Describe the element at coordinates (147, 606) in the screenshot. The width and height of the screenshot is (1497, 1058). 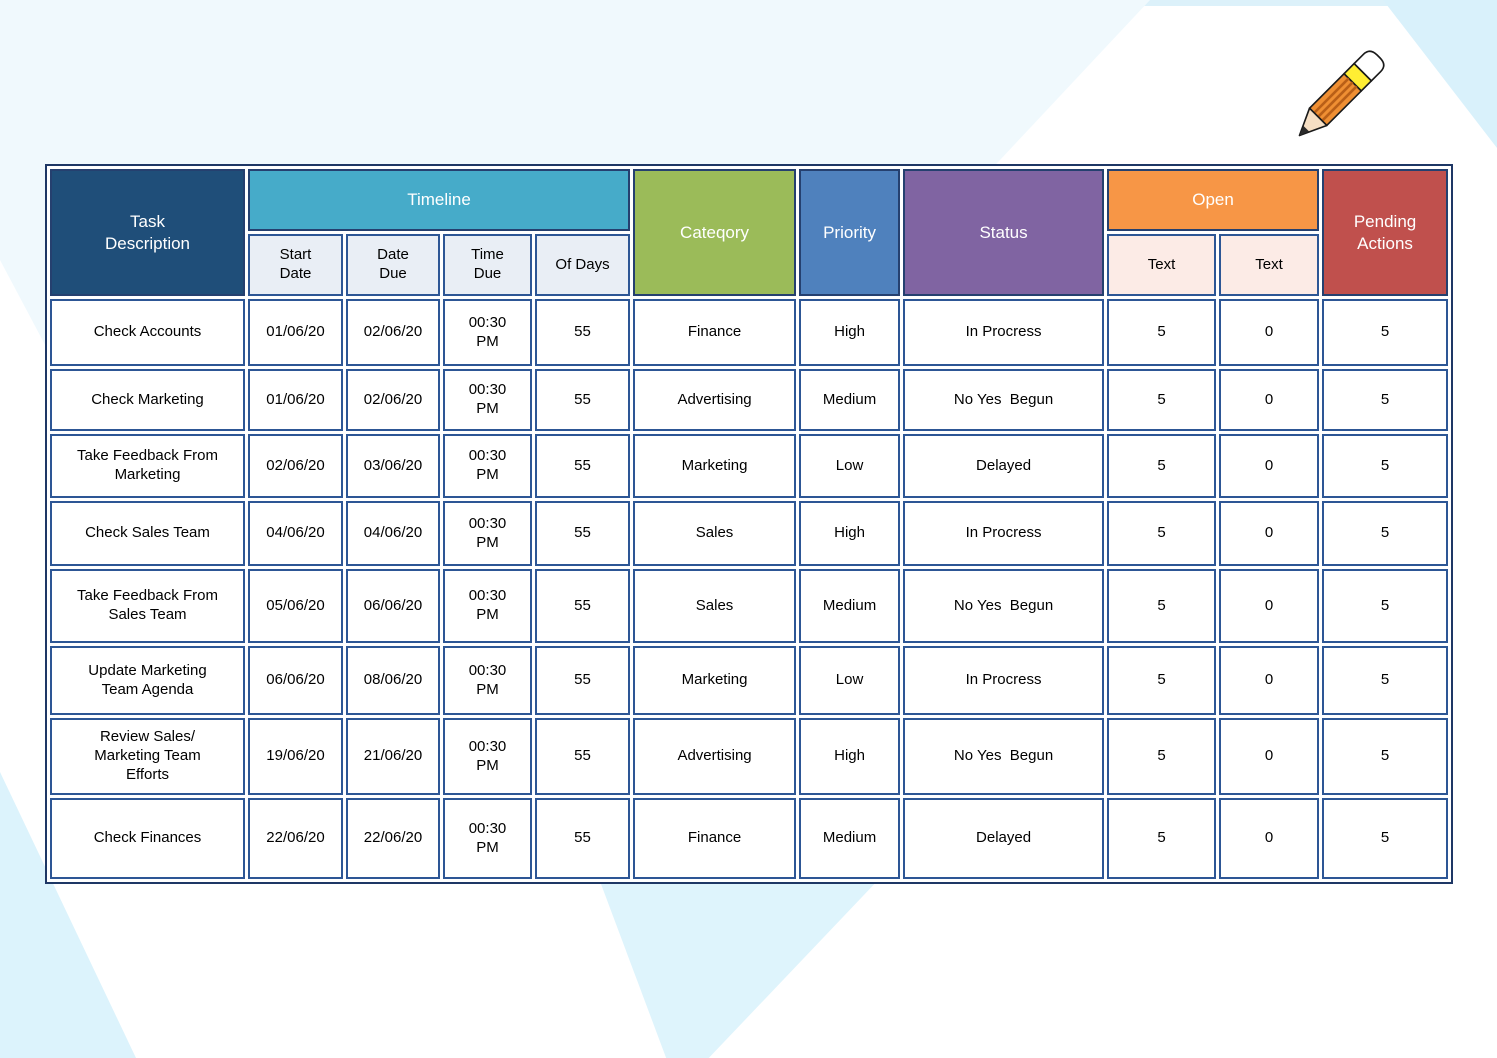
I see `cell-task-description: Take Feedback From Sales Team` at that location.